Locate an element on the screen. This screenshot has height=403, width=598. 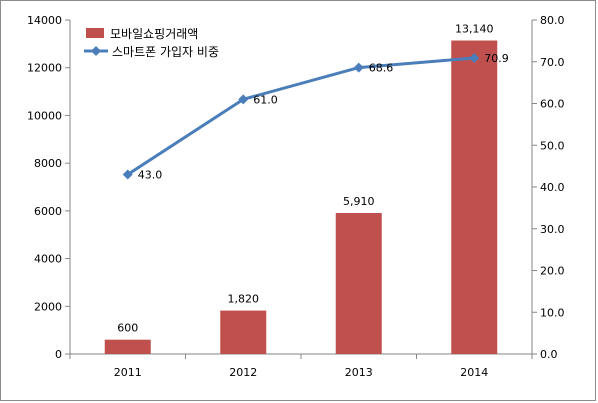
legend-line-marker is located at coordinates (96, 51).